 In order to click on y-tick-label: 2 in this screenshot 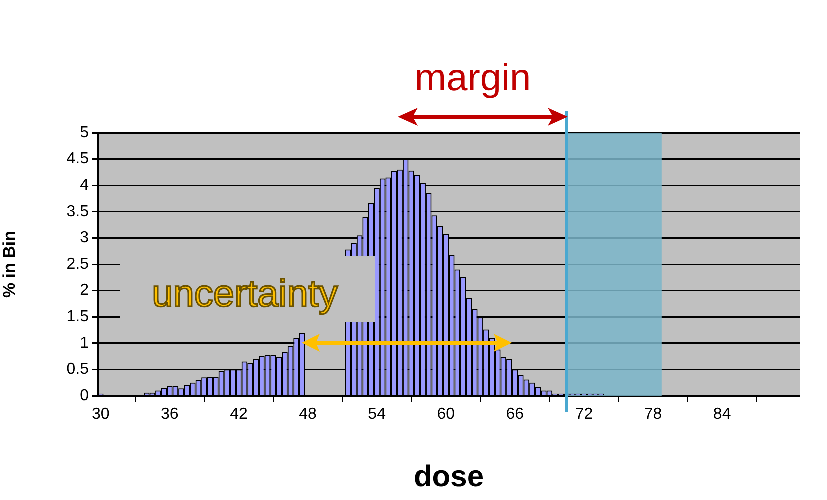, I will do `click(85, 291)`.